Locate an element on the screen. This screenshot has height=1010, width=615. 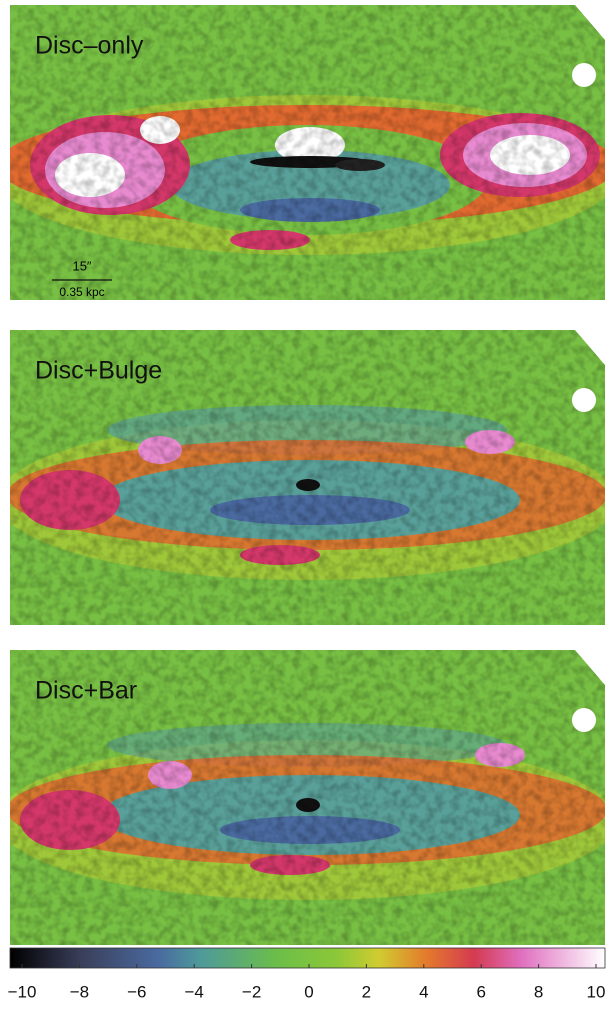
tick-label: 4 is located at coordinates (423, 991).